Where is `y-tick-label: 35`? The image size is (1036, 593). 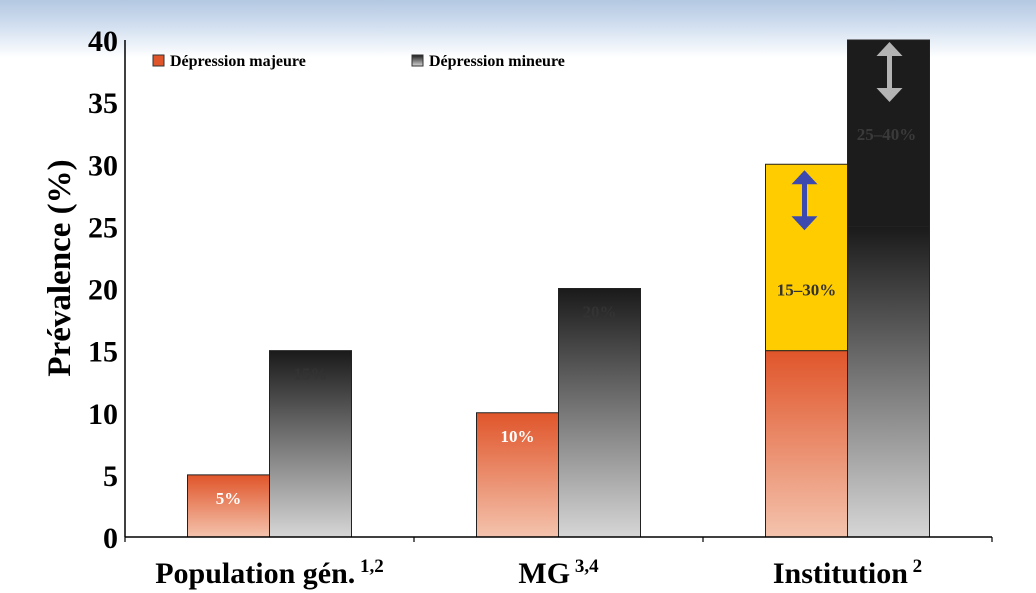 y-tick-label: 35 is located at coordinates (103, 103).